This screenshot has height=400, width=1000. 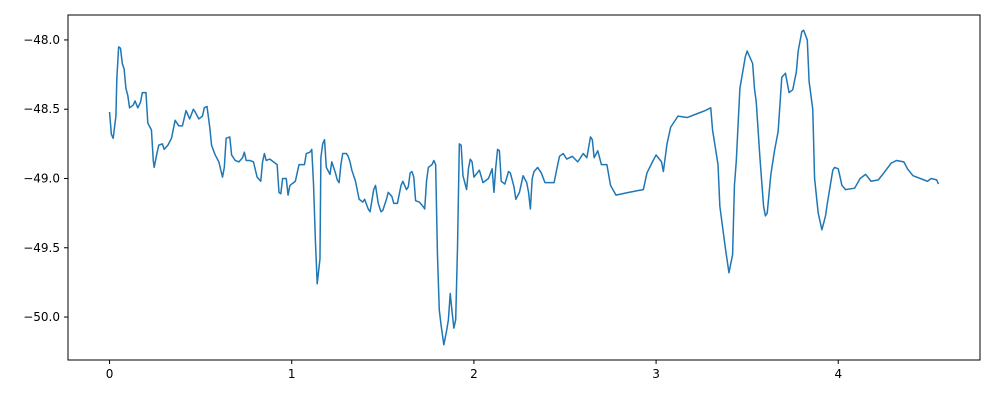 What do you see at coordinates (41, 178) in the screenshot?
I see `y-tick-label: −49.0` at bounding box center [41, 178].